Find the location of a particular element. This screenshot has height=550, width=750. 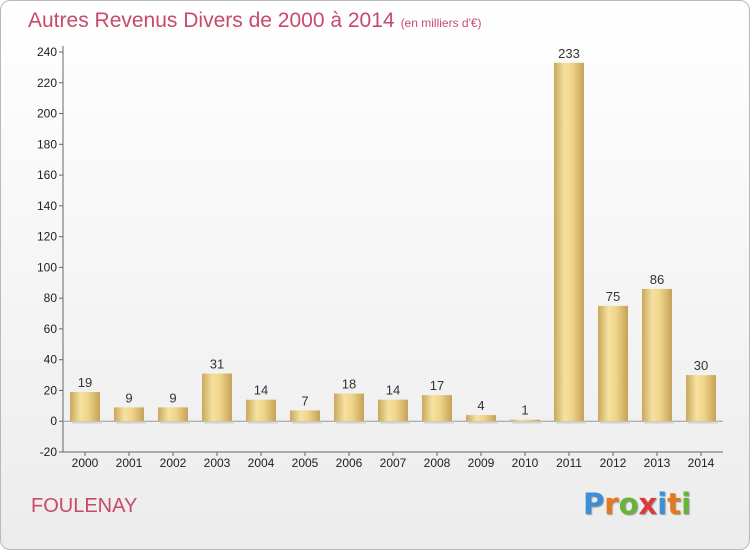

x-tick-label: 2011 is located at coordinates (569, 463).